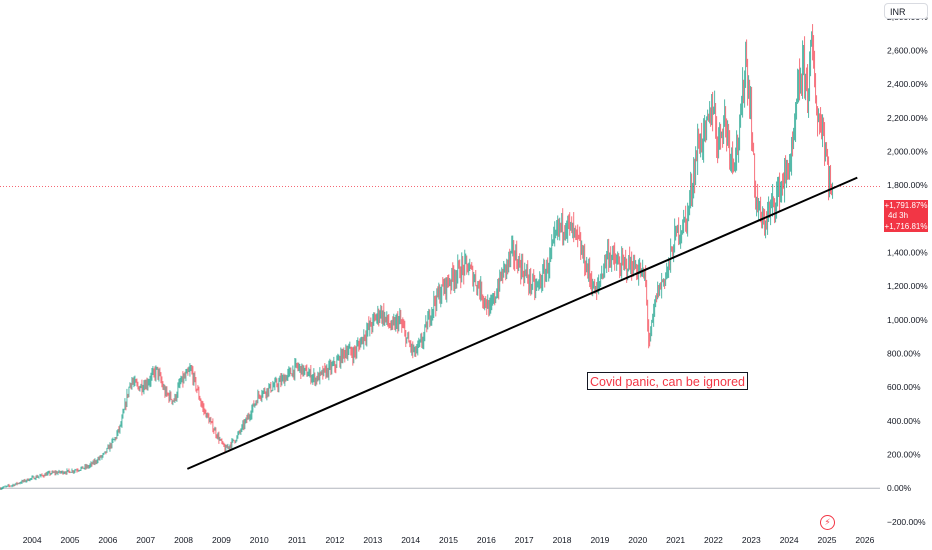  What do you see at coordinates (864, 540) in the screenshot?
I see `x-tick-label: 2026` at bounding box center [864, 540].